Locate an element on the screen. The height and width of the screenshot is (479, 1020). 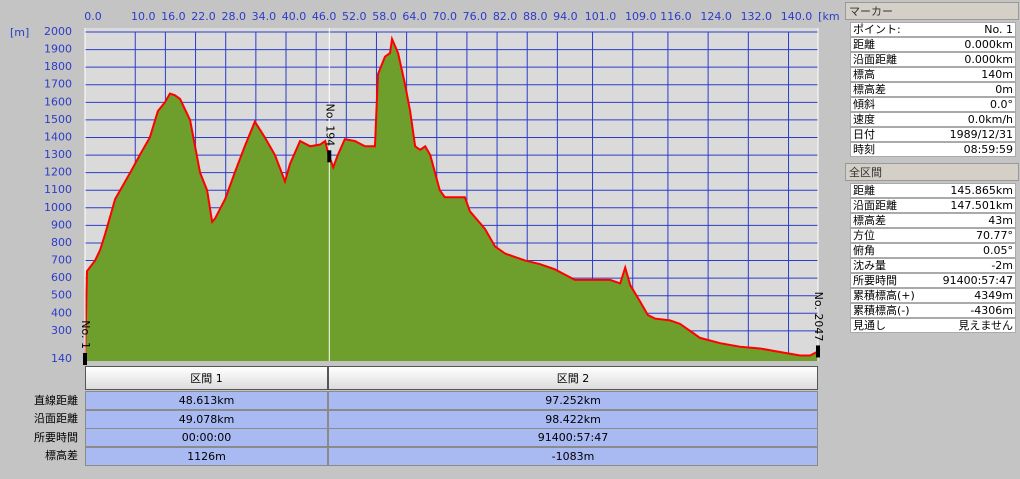
x-tick-label: 76.0 is located at coordinates (475, 16).